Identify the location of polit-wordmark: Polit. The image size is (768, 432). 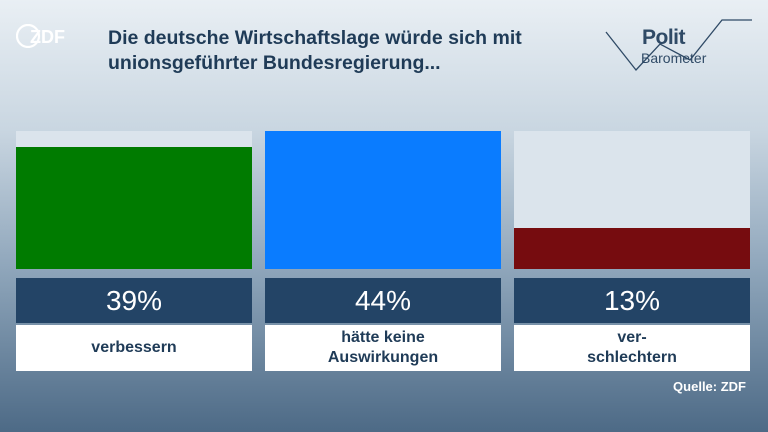
(664, 37).